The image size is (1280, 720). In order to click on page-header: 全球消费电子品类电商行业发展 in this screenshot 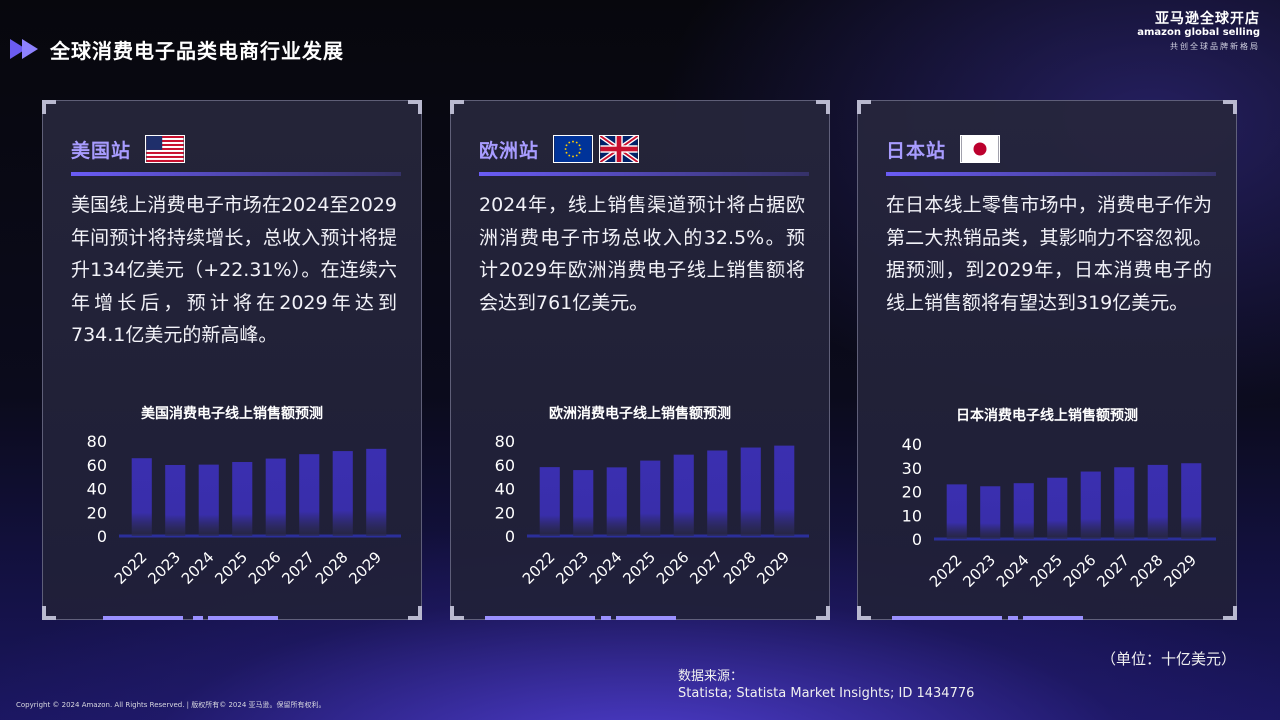, I will do `click(177, 49)`.